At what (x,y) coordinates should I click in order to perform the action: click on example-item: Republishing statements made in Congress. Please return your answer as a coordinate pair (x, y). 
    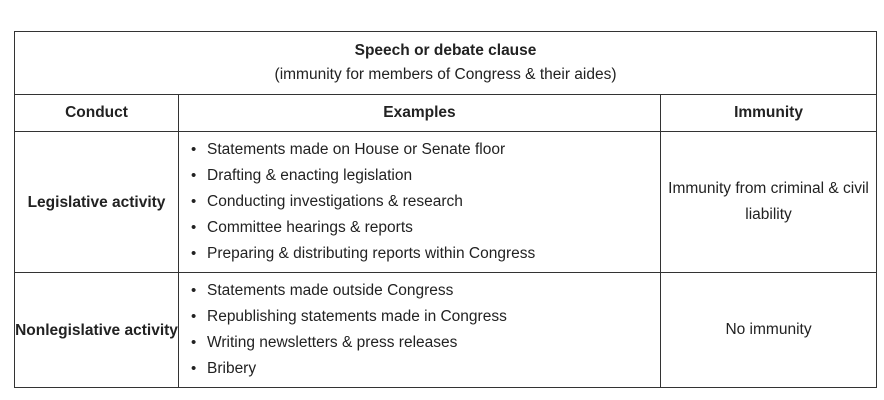
    Looking at the image, I should click on (425, 317).